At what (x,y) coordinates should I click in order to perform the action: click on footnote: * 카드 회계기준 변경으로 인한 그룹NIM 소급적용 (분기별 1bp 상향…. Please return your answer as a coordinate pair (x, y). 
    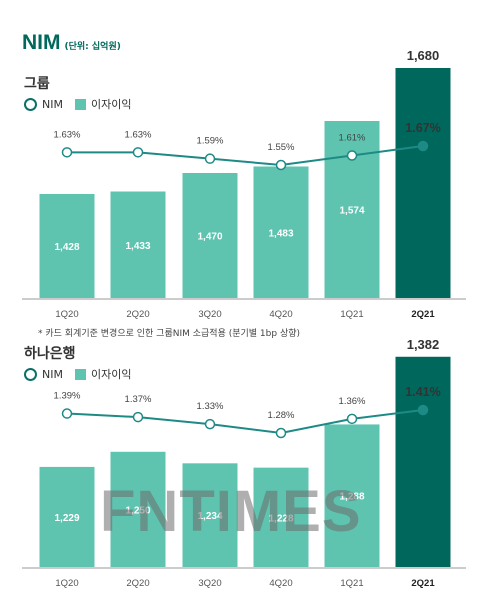
    Looking at the image, I should click on (169, 334).